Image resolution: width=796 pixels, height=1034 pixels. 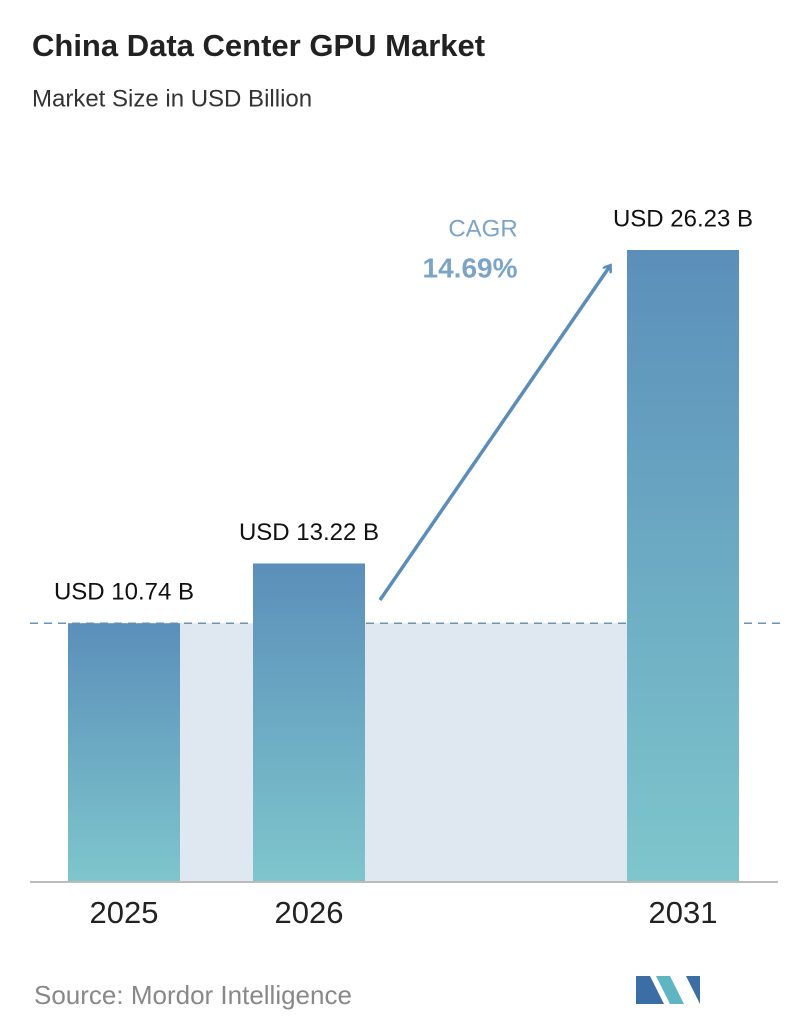 I want to click on source: Source: Mordor Intelligence, so click(x=193, y=995).